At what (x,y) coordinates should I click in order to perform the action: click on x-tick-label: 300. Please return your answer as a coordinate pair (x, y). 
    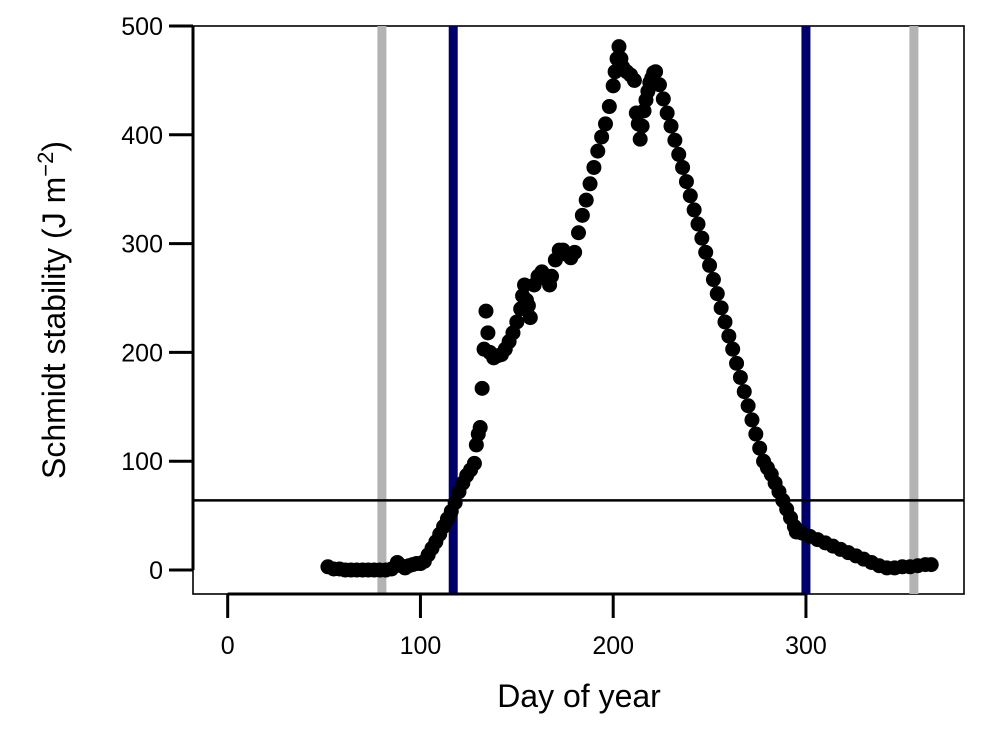
    Looking at the image, I should click on (806, 646).